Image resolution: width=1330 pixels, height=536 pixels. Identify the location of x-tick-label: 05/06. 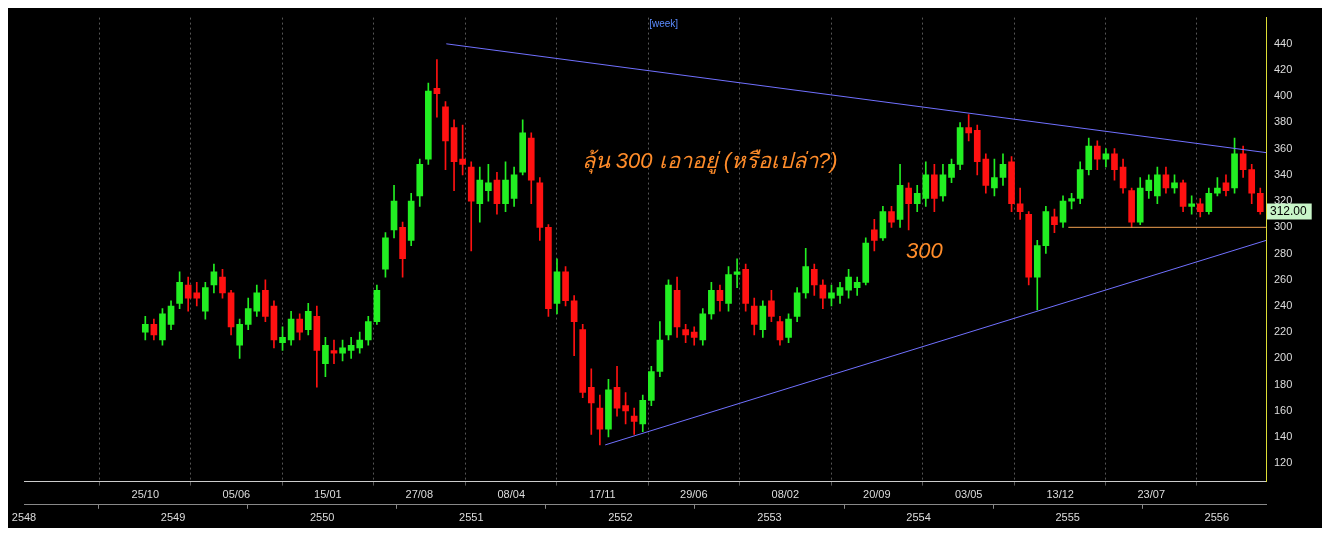
(236, 494).